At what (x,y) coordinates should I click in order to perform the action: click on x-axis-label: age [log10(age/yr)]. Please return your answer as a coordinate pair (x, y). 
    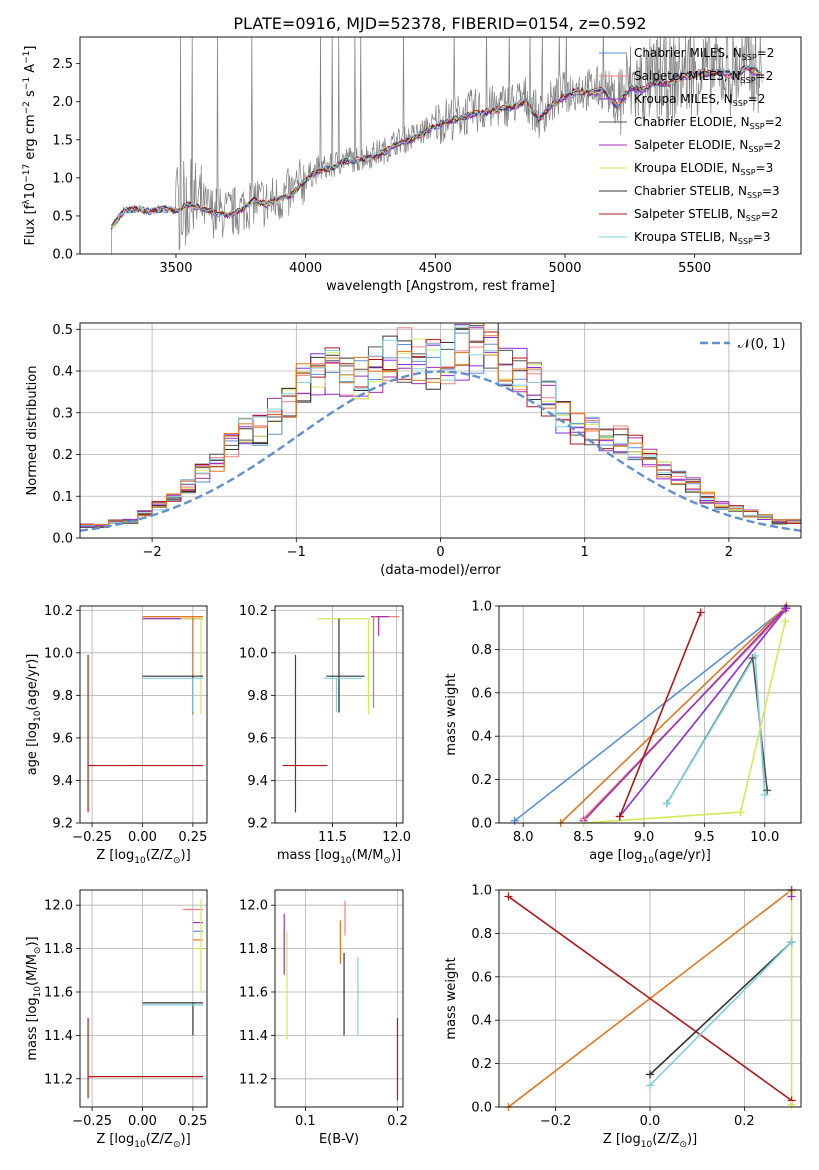
    Looking at the image, I should click on (650, 857).